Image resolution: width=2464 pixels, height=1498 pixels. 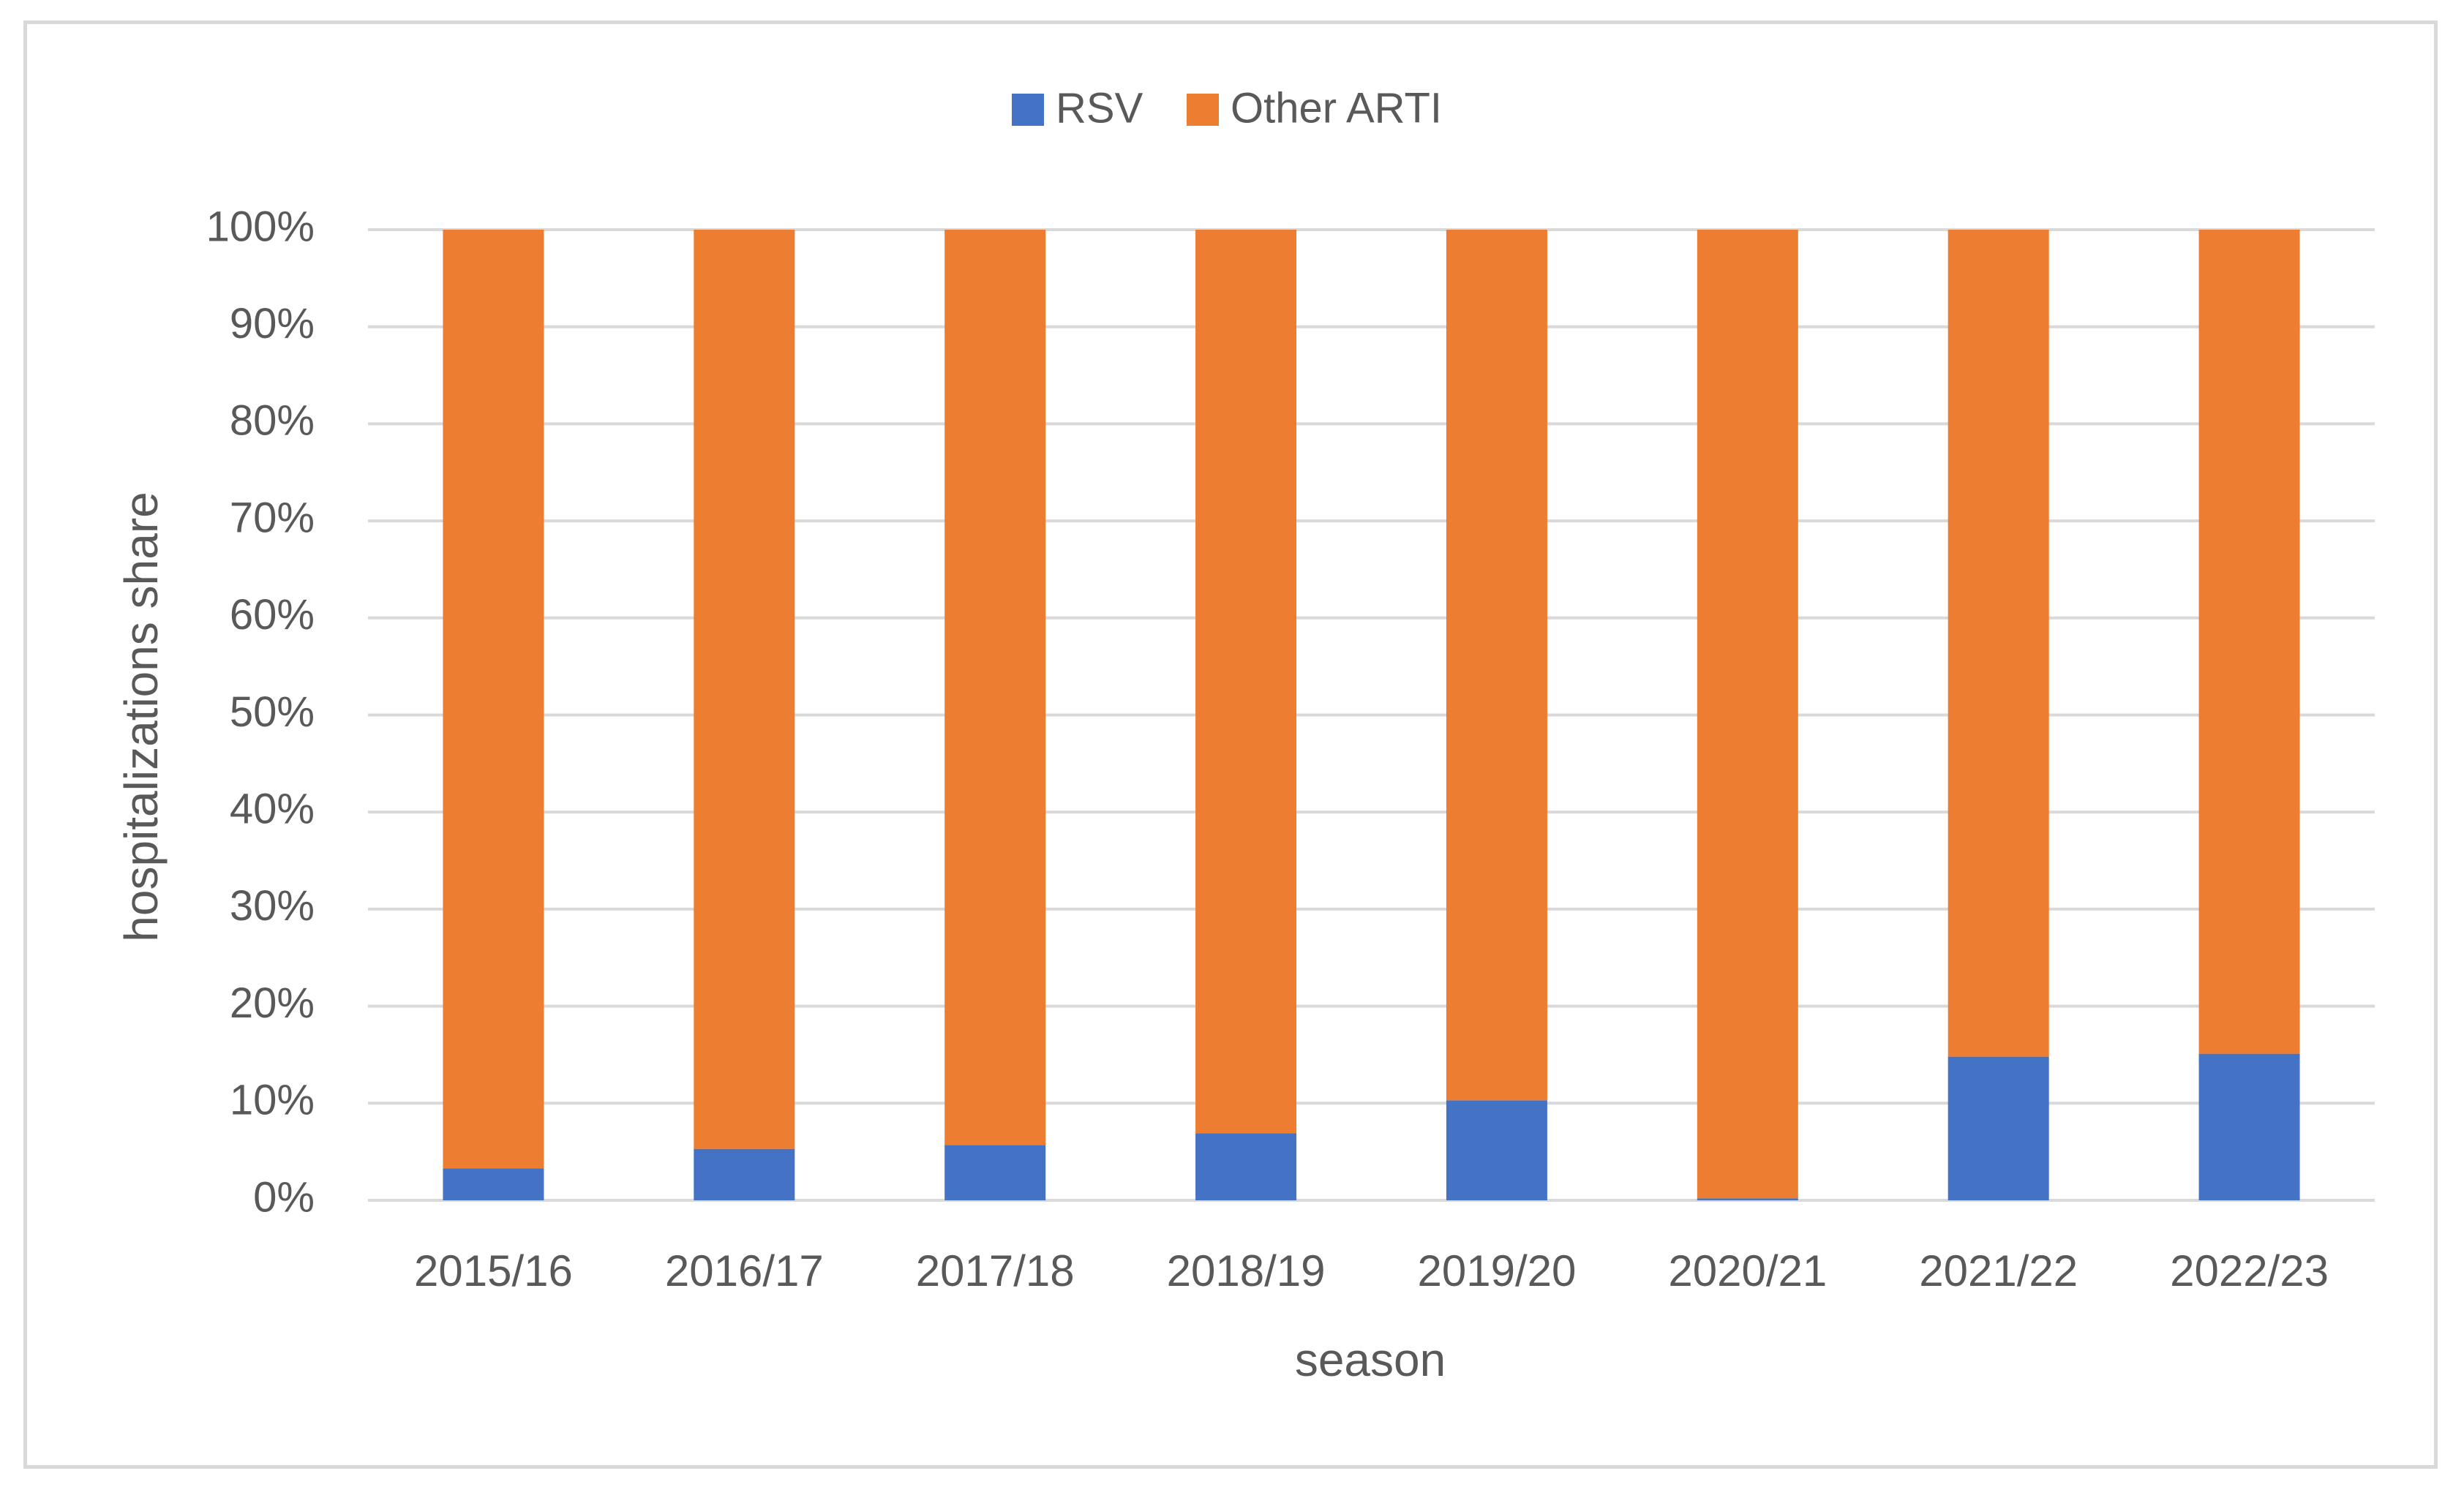 What do you see at coordinates (272, 421) in the screenshot?
I see `y-tick-label: 80%` at bounding box center [272, 421].